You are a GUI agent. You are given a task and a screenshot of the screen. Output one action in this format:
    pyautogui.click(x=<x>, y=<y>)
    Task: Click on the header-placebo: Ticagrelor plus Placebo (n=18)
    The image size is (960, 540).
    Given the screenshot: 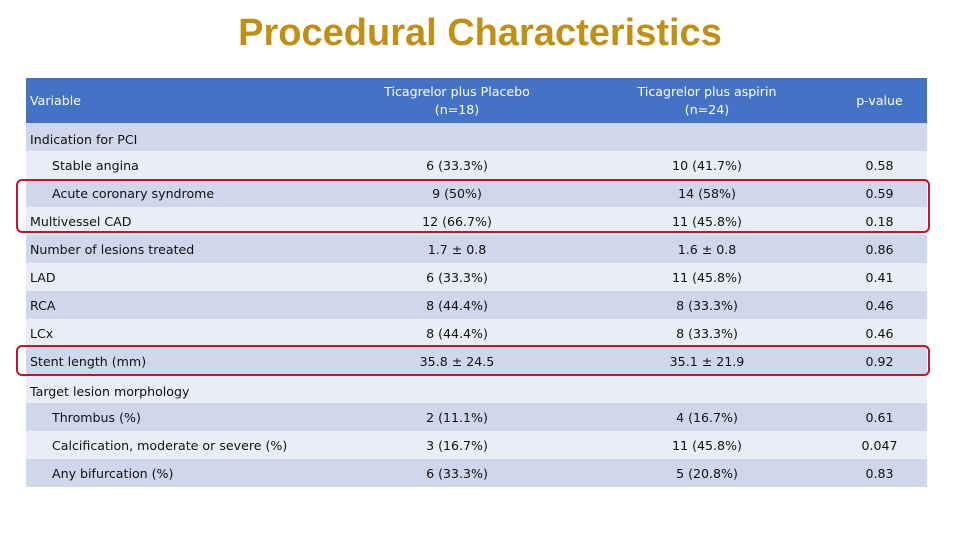 What is the action you would take?
    pyautogui.click(x=457, y=100)
    